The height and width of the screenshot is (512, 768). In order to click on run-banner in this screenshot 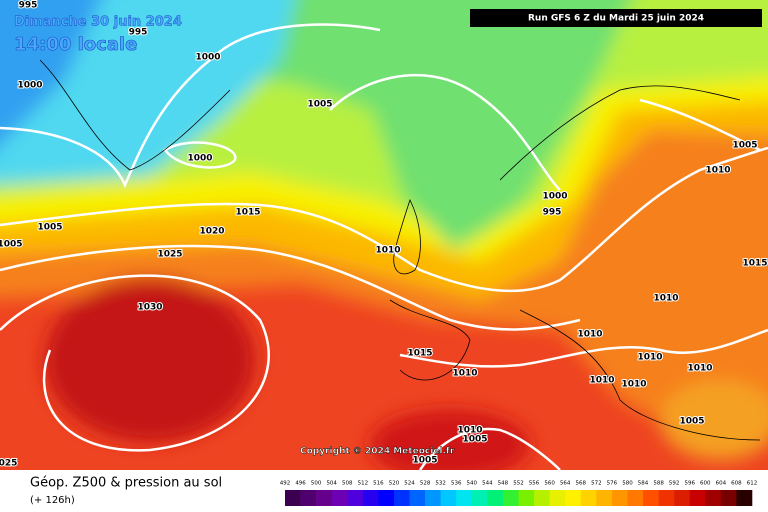, I will do `click(616, 18)`.